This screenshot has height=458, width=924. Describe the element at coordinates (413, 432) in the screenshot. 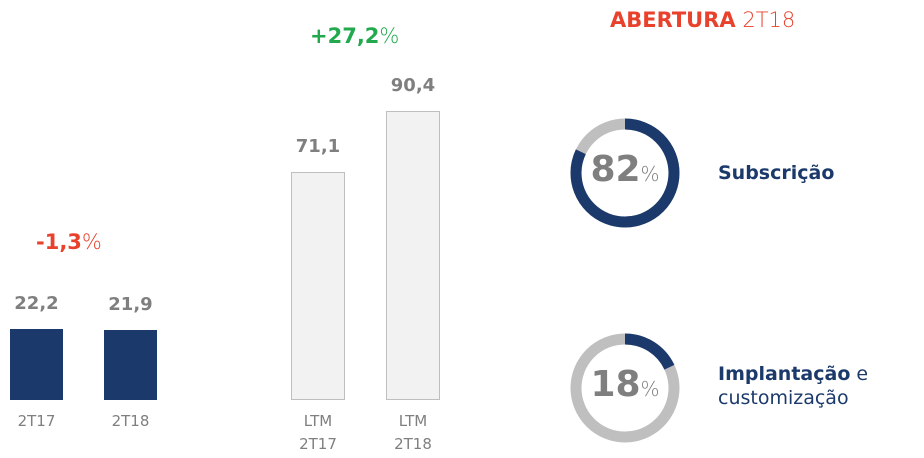

I see `category-label: LTM 2T18` at that location.